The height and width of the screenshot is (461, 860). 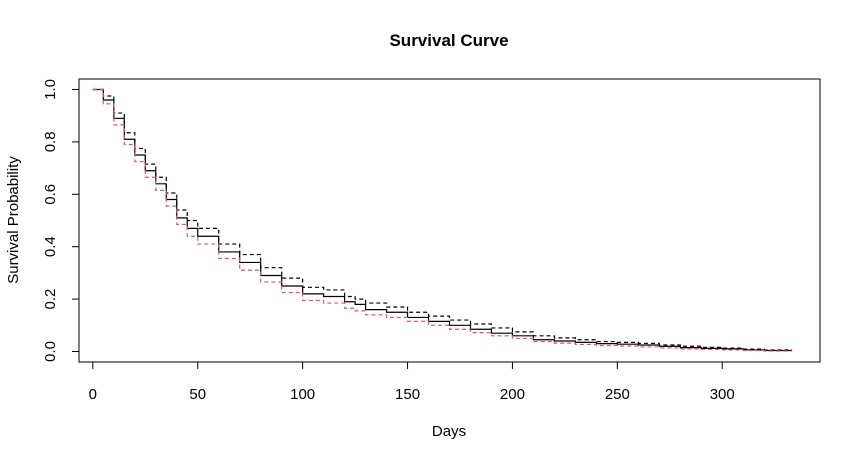 I want to click on x-tick-label: 100, so click(x=302, y=394).